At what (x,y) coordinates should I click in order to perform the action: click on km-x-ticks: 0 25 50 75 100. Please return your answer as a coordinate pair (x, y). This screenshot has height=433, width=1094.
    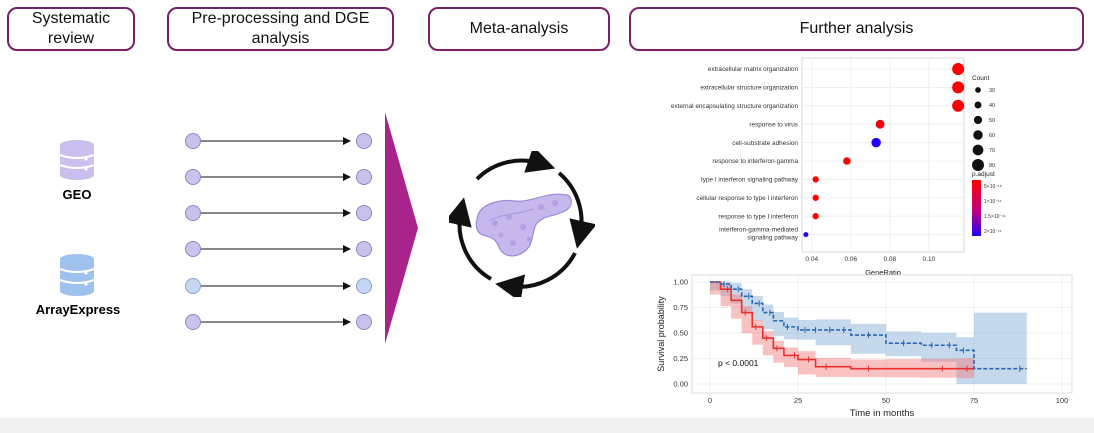
    Looking at the image, I should click on (888, 400).